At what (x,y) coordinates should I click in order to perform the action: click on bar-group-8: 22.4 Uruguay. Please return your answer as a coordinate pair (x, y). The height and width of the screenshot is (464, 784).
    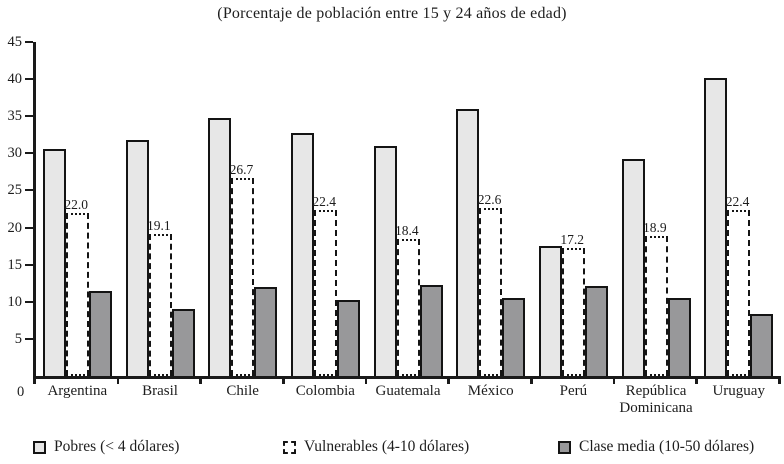
    Looking at the image, I should click on (738, 220).